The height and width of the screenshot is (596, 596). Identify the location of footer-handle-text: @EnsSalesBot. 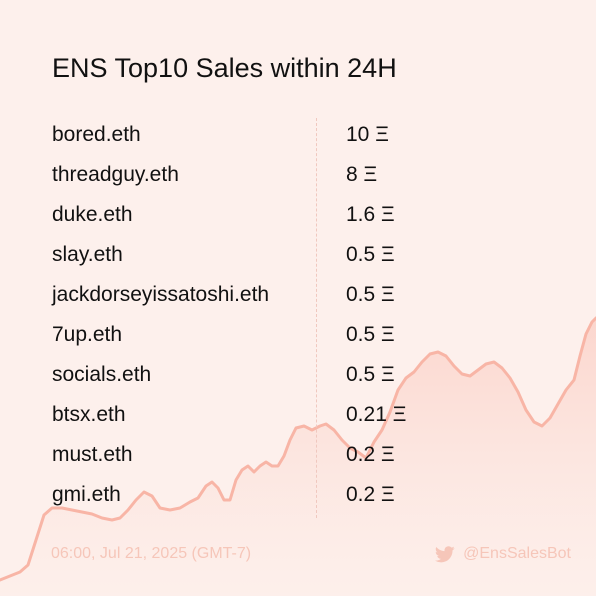
(517, 553).